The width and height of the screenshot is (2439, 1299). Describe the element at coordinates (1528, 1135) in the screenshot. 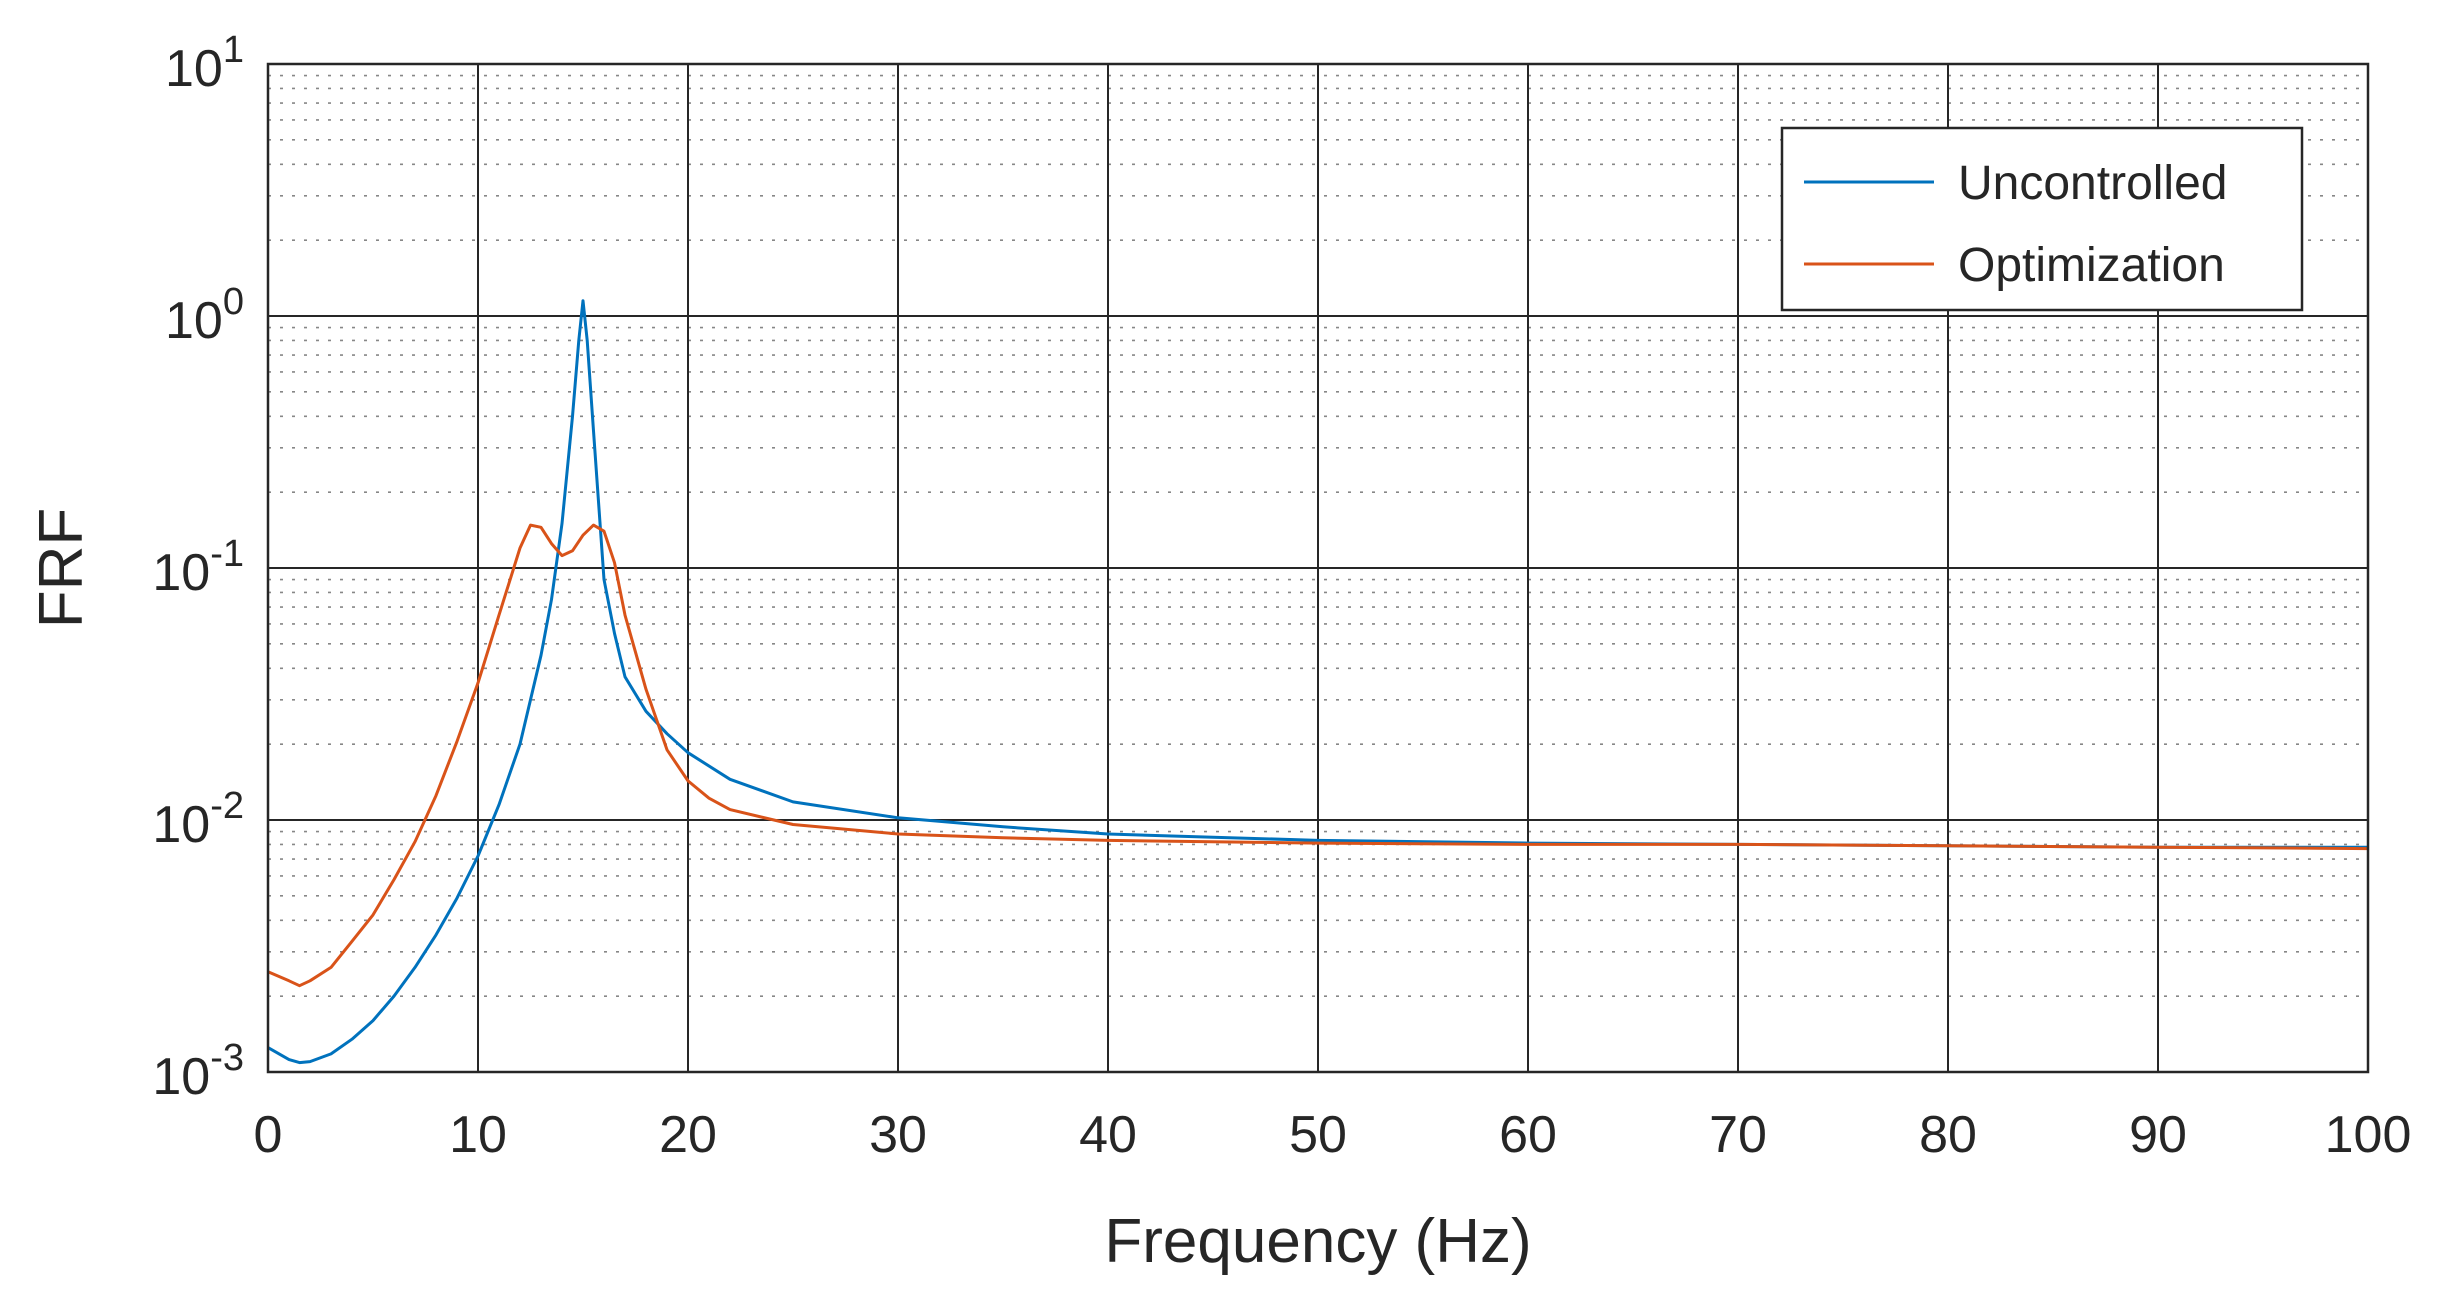

I see `x-tick-label: 60` at that location.